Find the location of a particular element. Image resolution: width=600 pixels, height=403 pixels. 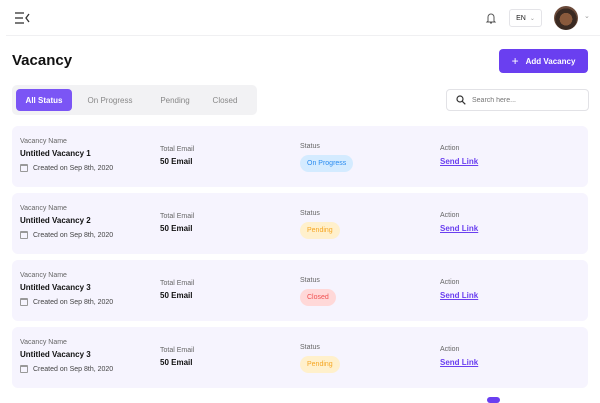

vacancy-name: Untitled Vacancy 2 is located at coordinates (55, 220).